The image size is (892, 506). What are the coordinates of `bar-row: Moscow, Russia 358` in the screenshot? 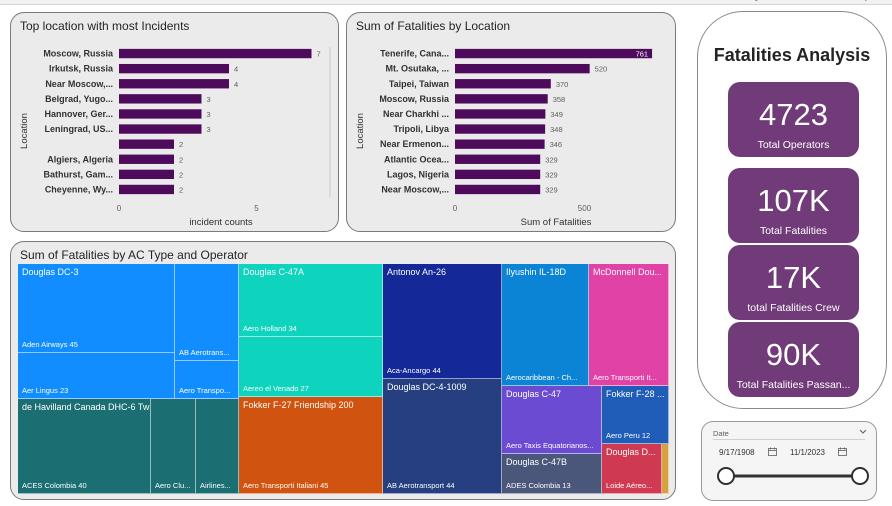 It's located at (472, 99).